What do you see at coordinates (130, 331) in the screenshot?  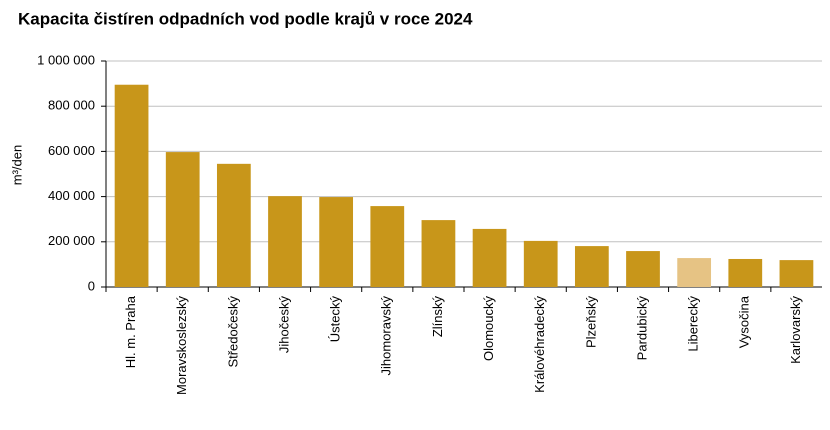 I see `x-tick-label: Hl. m. Praha` at bounding box center [130, 331].